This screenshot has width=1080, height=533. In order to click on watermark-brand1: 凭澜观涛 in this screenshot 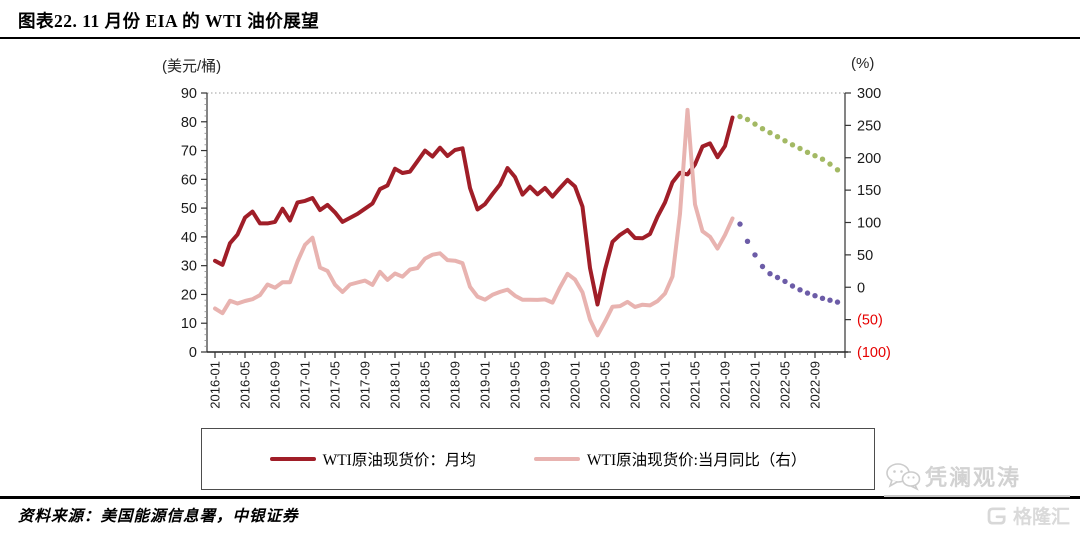, I will do `click(973, 477)`.